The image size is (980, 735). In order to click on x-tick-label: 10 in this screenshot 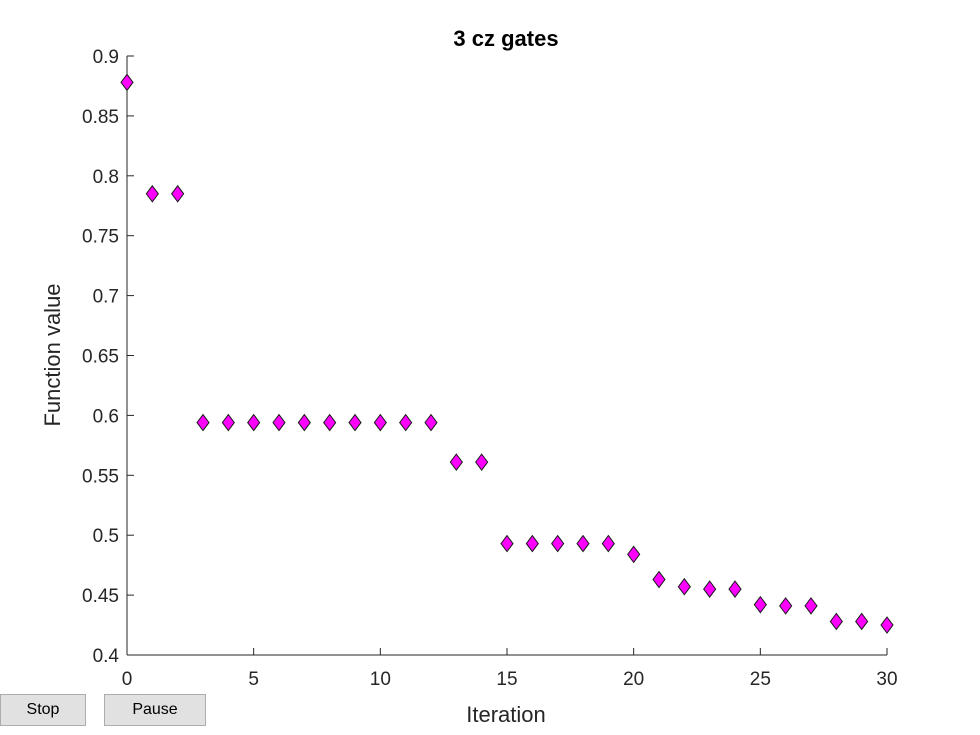, I will do `click(380, 679)`.